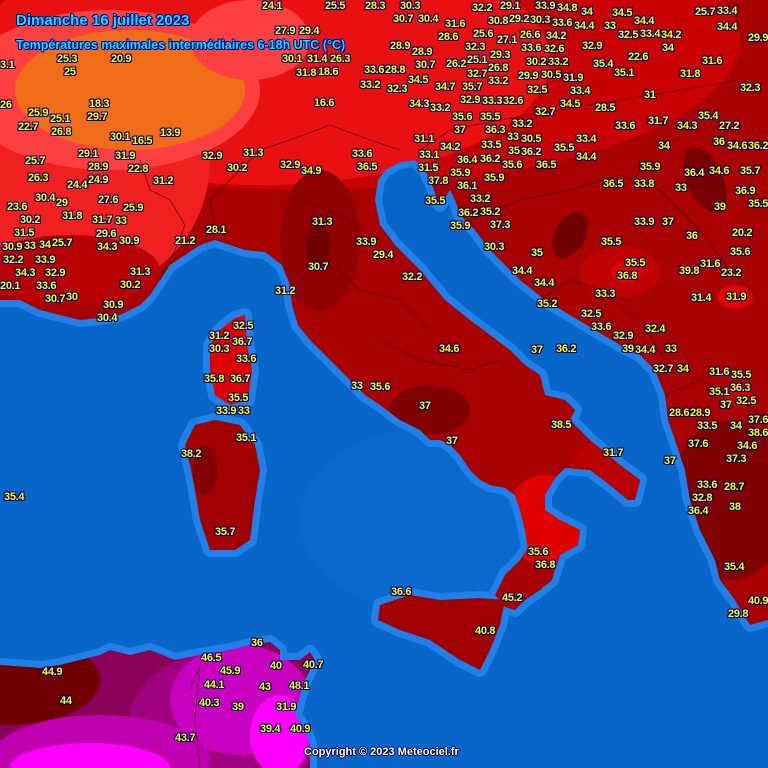 Image resolution: width=768 pixels, height=768 pixels. I want to click on temperature-label: 34.7, so click(445, 87).